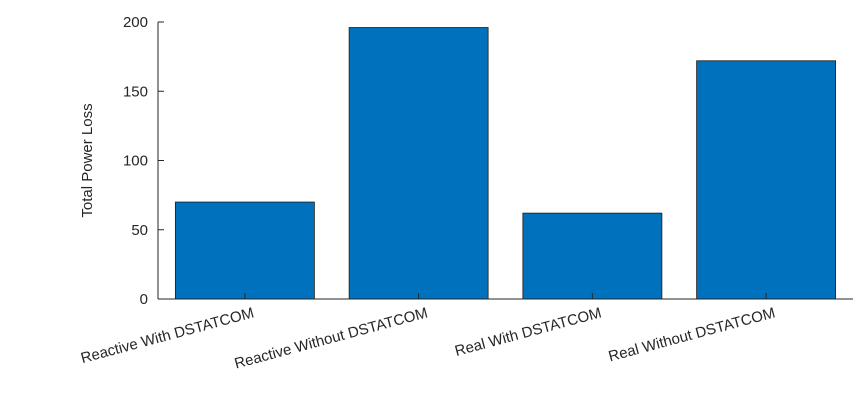  What do you see at coordinates (135, 22) in the screenshot?
I see `y-tick-label-200: 200` at bounding box center [135, 22].